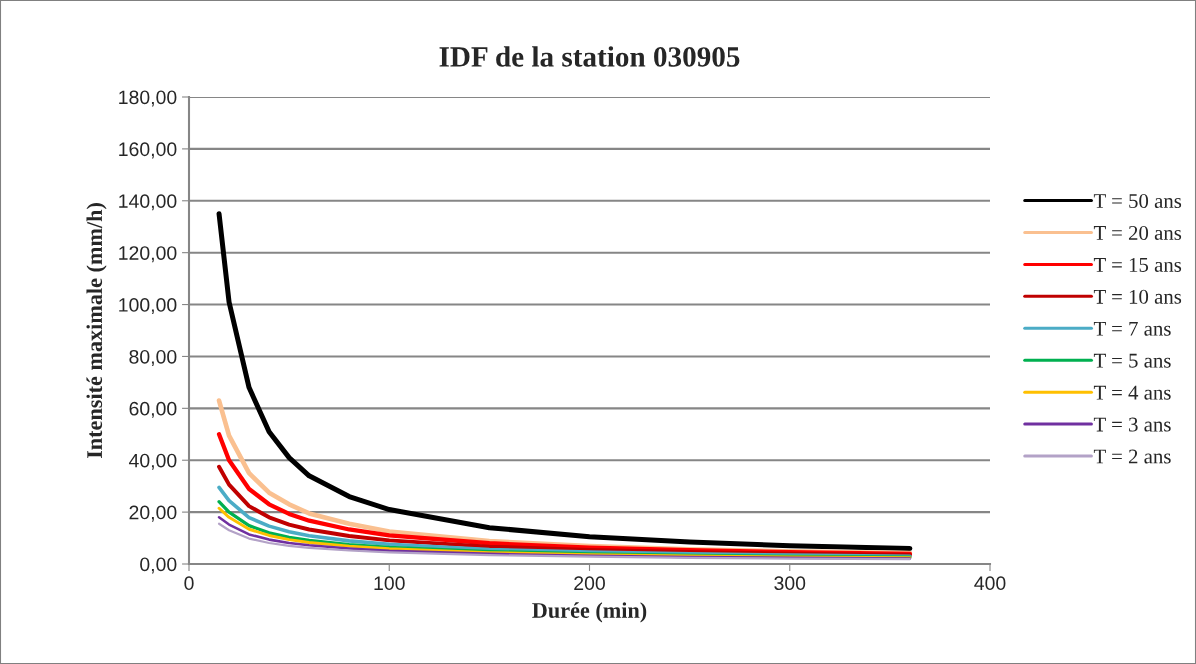  I want to click on x-axis-title: Durée (min), so click(589, 612).